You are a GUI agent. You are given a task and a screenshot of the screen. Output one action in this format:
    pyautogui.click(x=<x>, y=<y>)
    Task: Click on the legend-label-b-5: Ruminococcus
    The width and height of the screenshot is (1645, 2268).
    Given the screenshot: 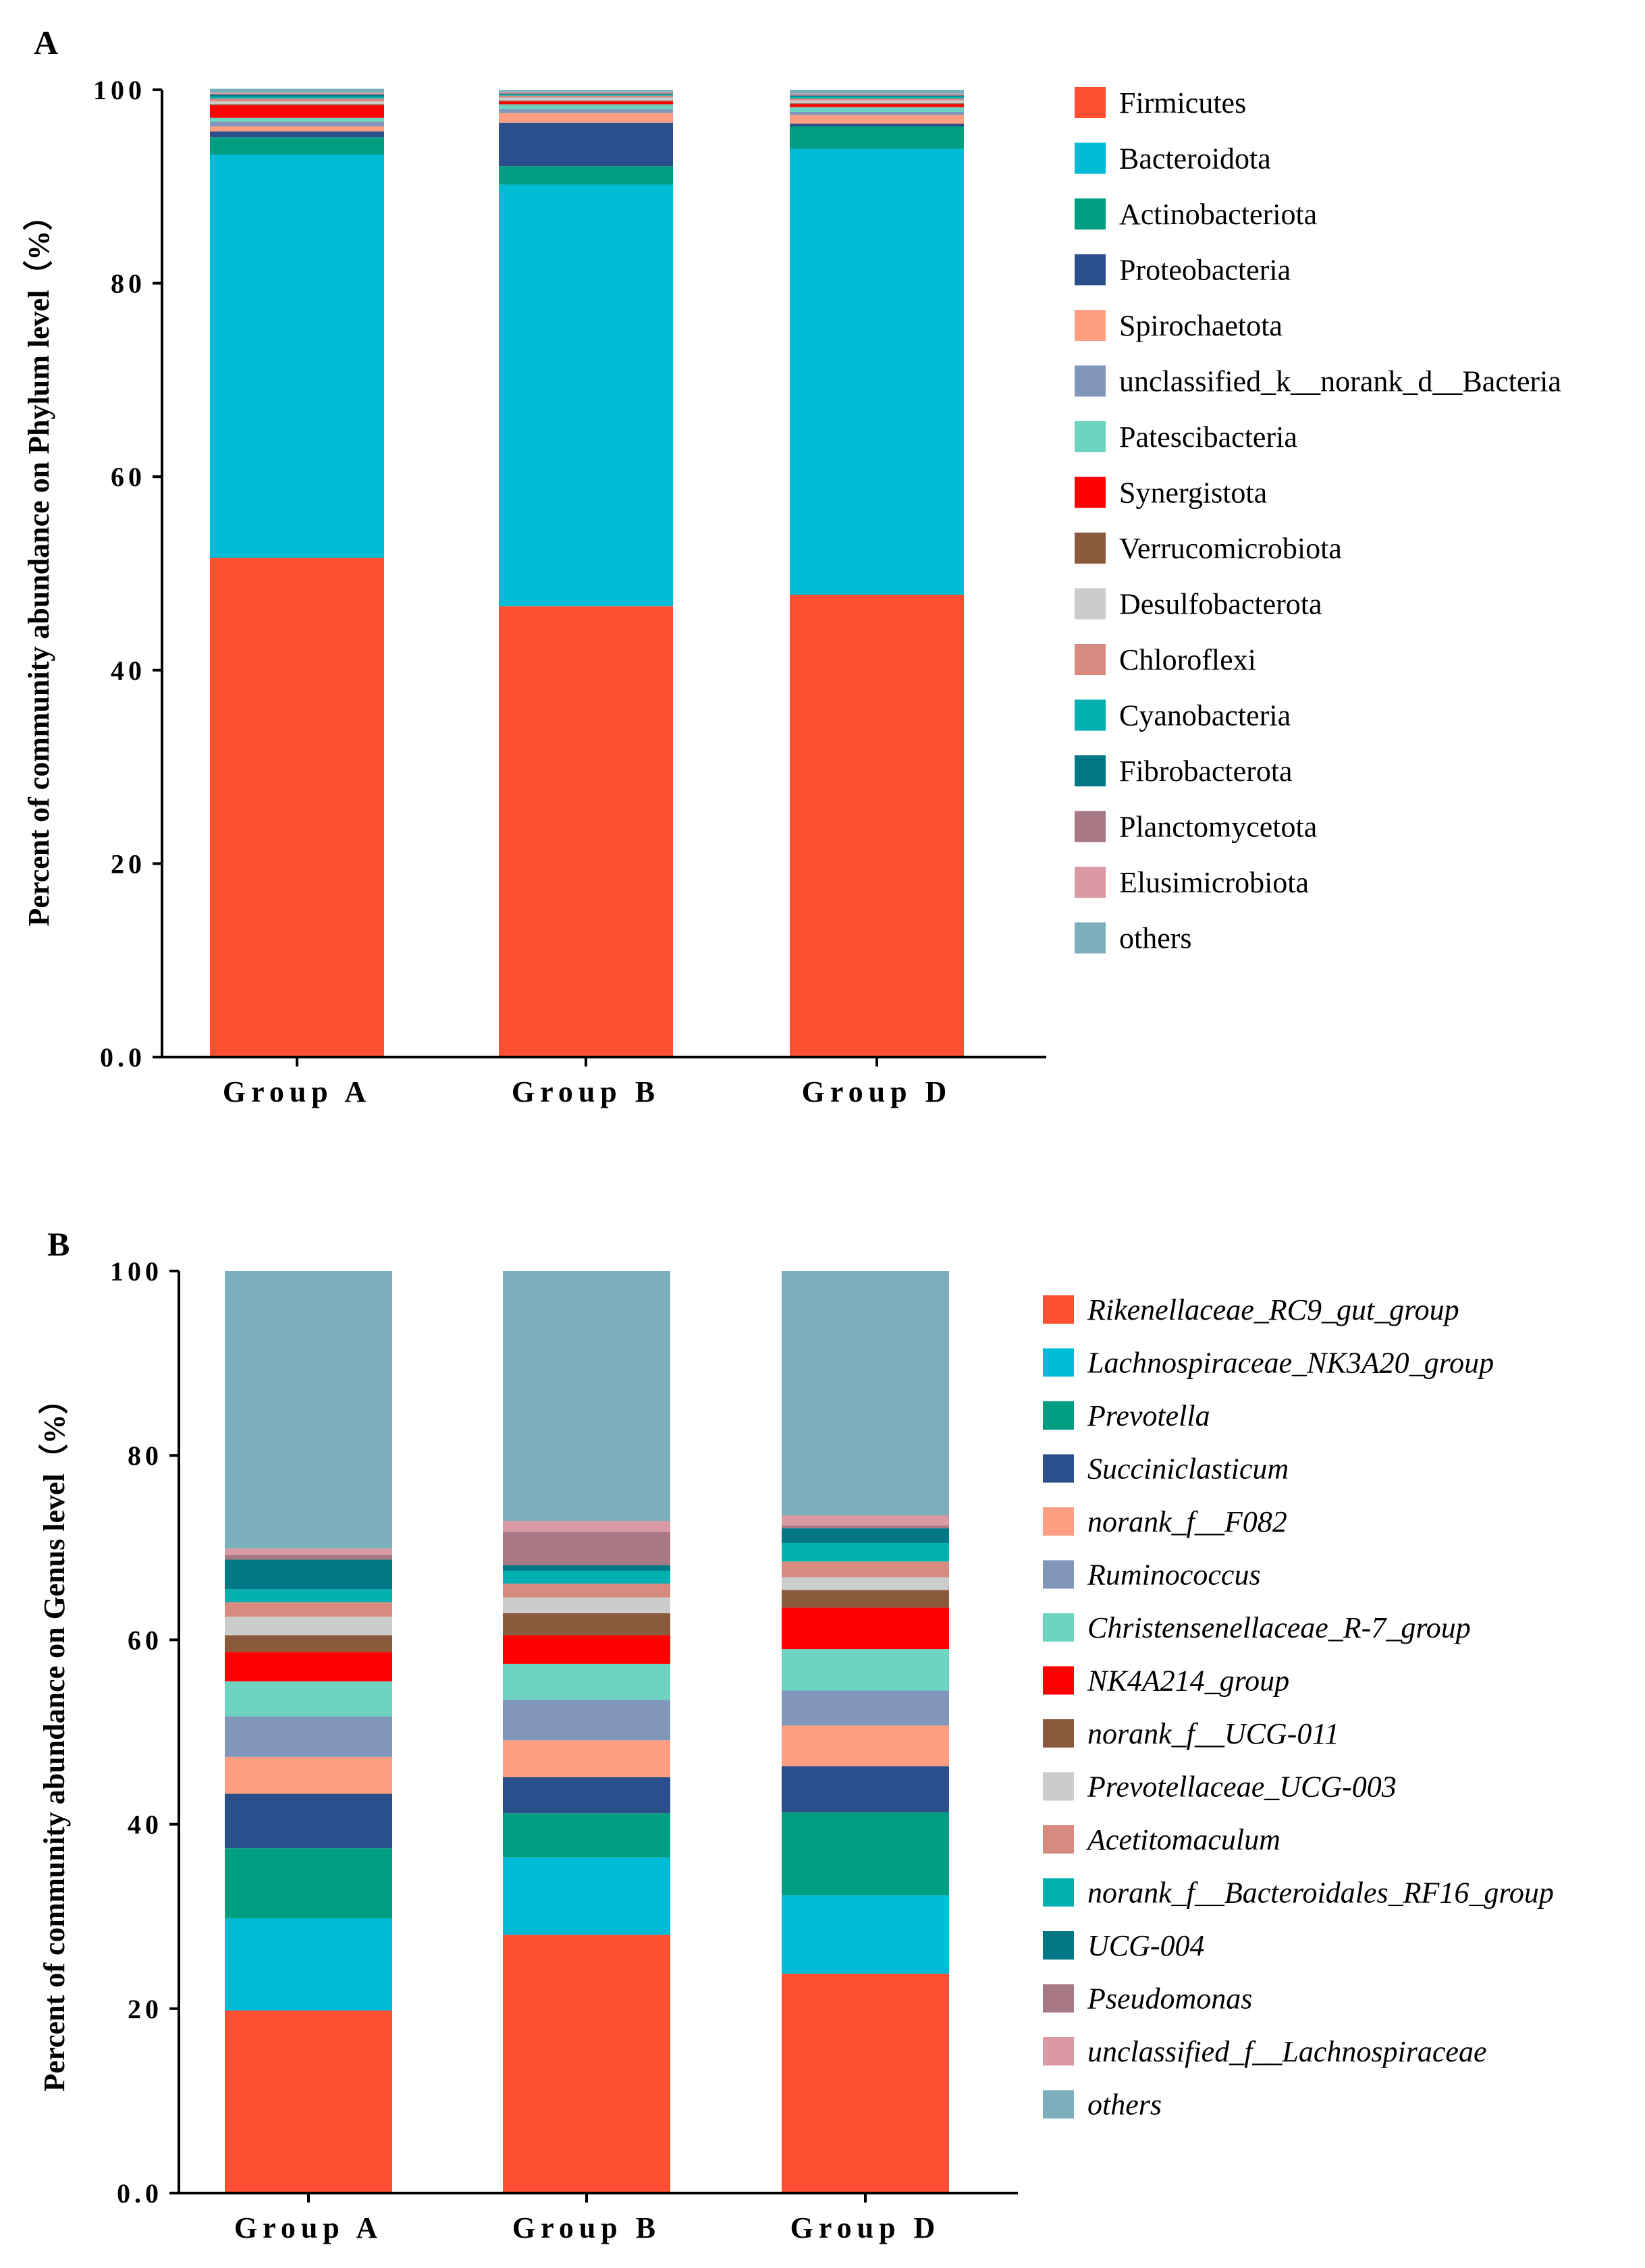 What is the action you would take?
    pyautogui.click(x=1174, y=1575)
    